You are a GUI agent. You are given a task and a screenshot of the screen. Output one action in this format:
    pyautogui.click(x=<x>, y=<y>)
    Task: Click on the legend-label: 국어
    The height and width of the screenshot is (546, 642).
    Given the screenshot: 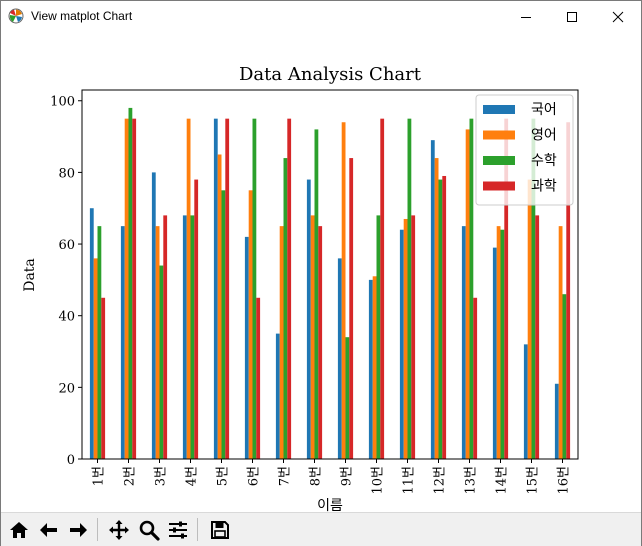 What is the action you would take?
    pyautogui.click(x=544, y=110)
    